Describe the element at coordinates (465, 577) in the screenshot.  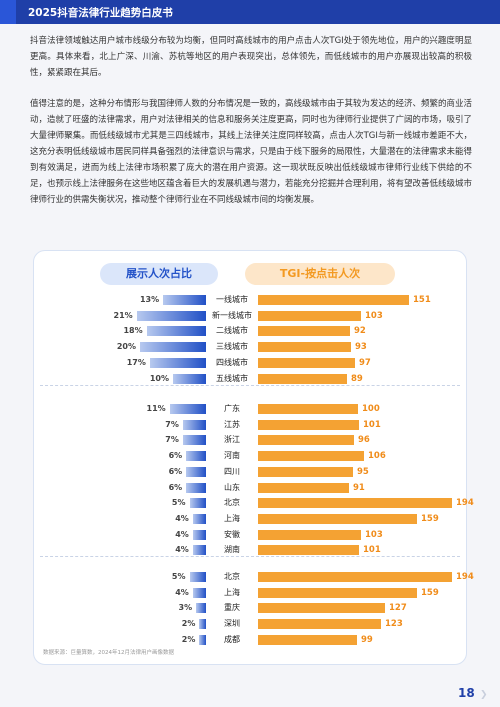
I see `tgi-value-label: 194` at that location.